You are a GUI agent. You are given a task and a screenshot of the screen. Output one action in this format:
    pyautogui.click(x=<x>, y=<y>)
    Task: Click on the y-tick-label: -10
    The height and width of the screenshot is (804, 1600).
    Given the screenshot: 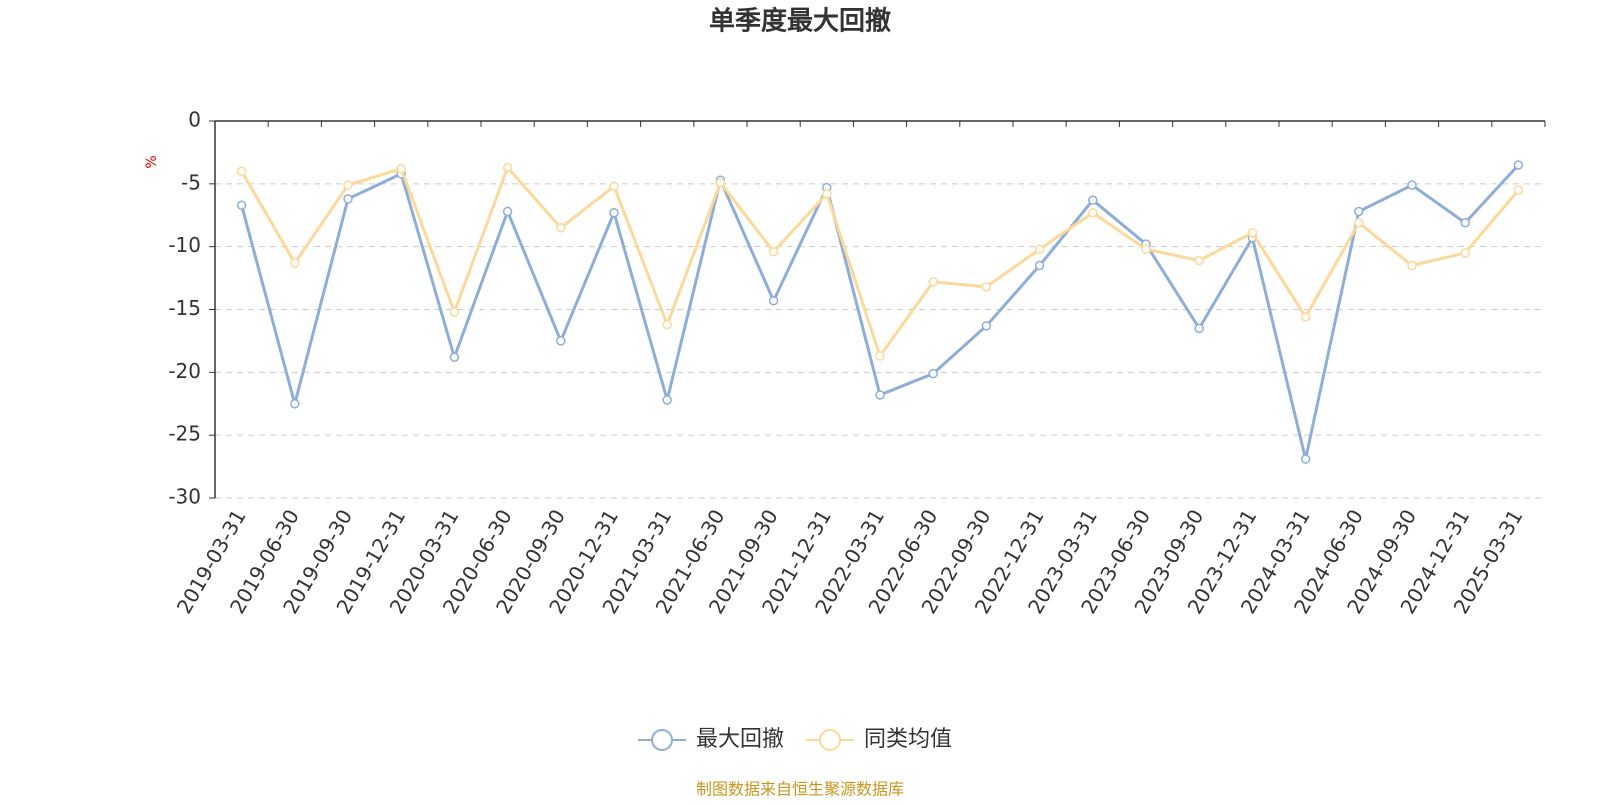 What is the action you would take?
    pyautogui.click(x=184, y=245)
    